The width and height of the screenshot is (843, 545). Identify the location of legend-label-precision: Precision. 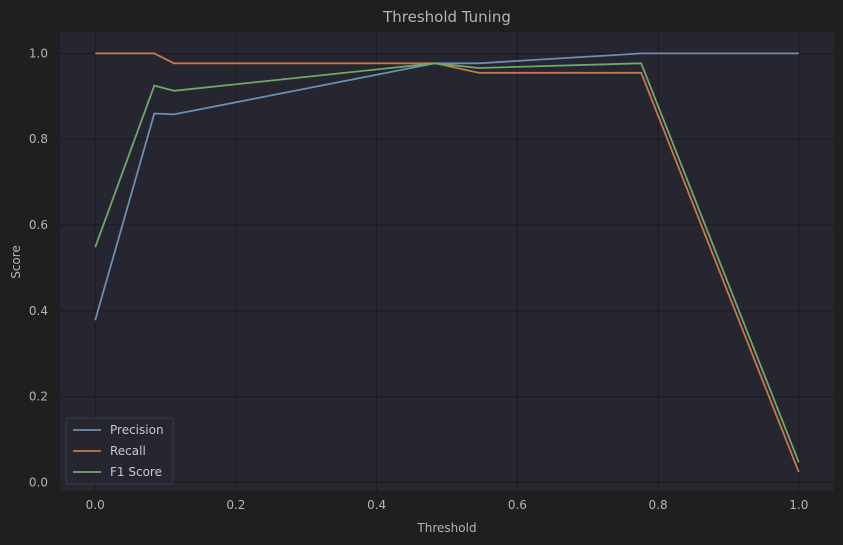
(137, 430).